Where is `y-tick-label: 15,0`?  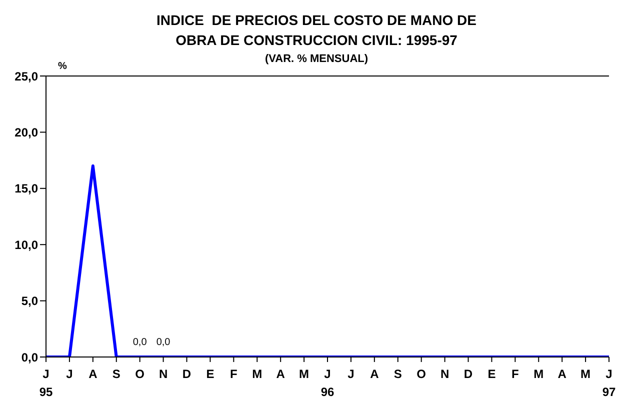 y-tick-label: 15,0 is located at coordinates (26, 189).